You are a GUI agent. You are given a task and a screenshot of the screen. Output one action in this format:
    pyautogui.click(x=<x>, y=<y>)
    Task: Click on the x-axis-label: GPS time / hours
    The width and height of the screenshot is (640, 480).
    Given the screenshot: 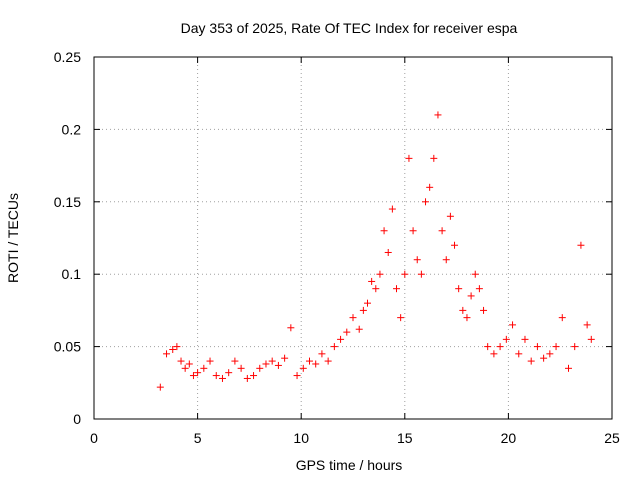 What is the action you would take?
    pyautogui.click(x=349, y=465)
    